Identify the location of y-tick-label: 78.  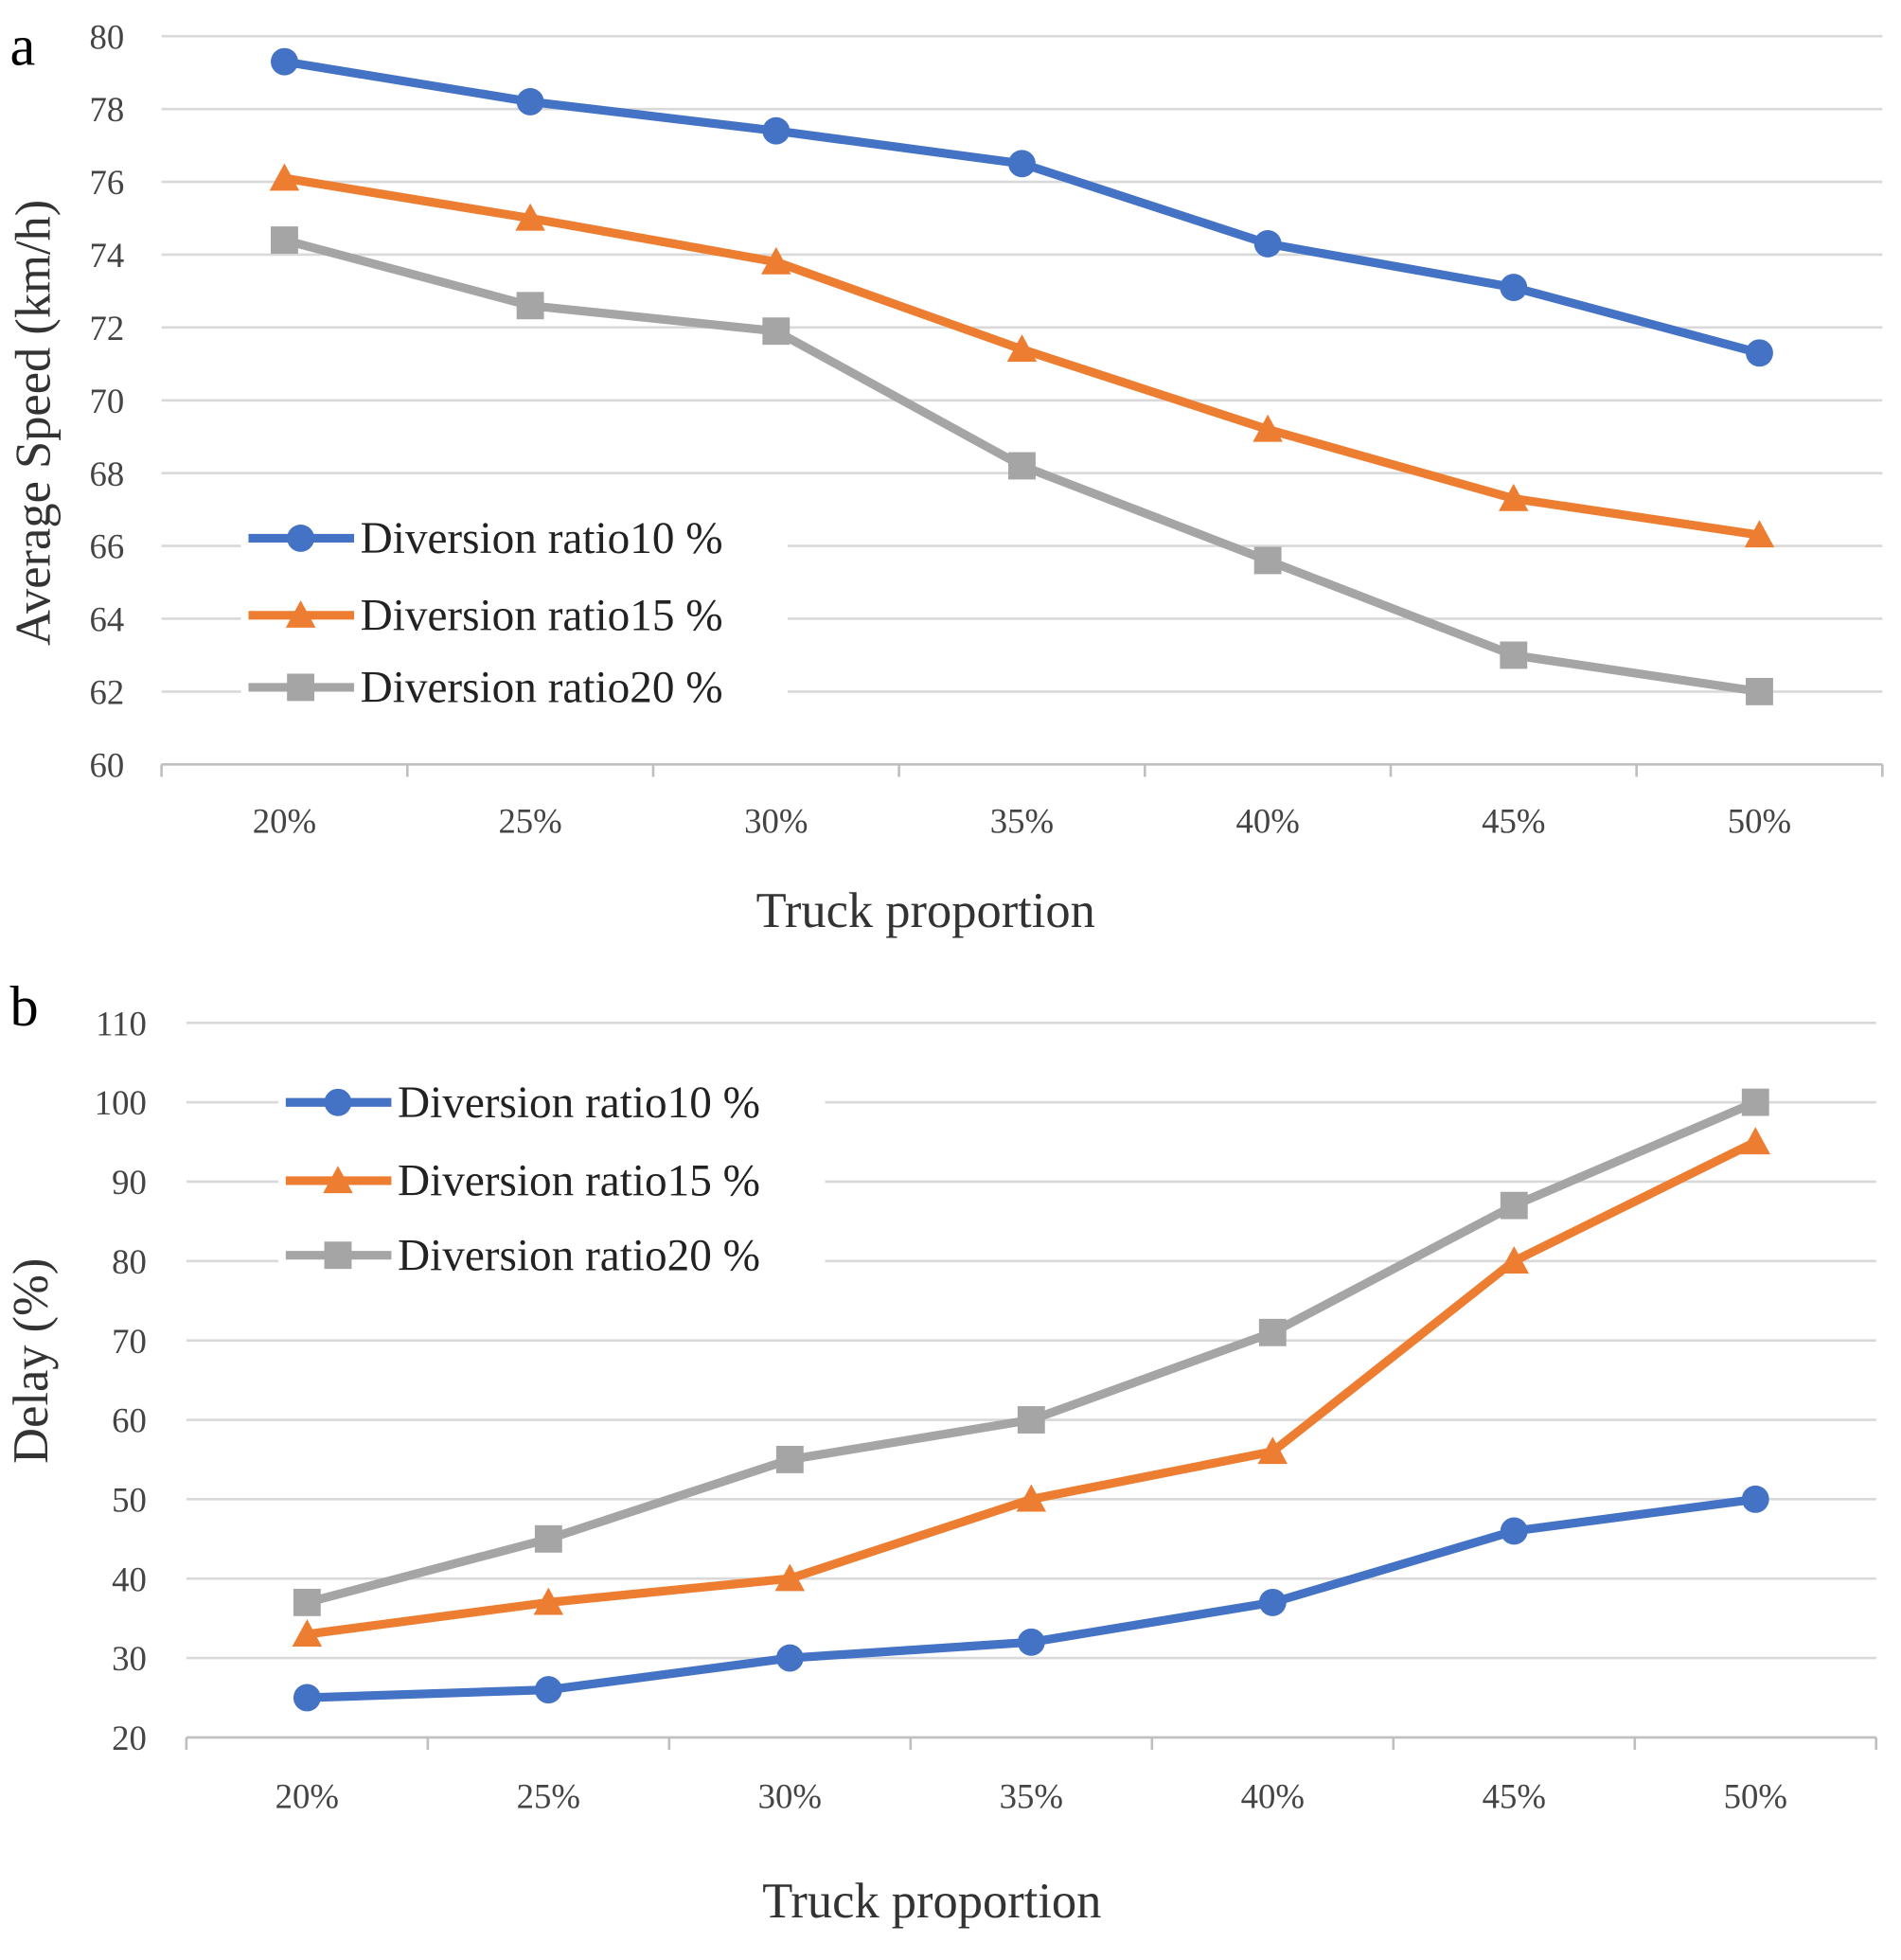
(107, 109).